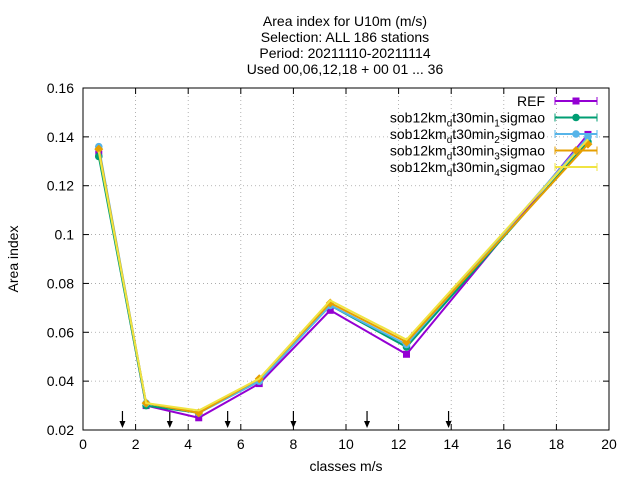  Describe the element at coordinates (345, 37) in the screenshot. I see `title-line: Selection: ALL 186 stations` at that location.